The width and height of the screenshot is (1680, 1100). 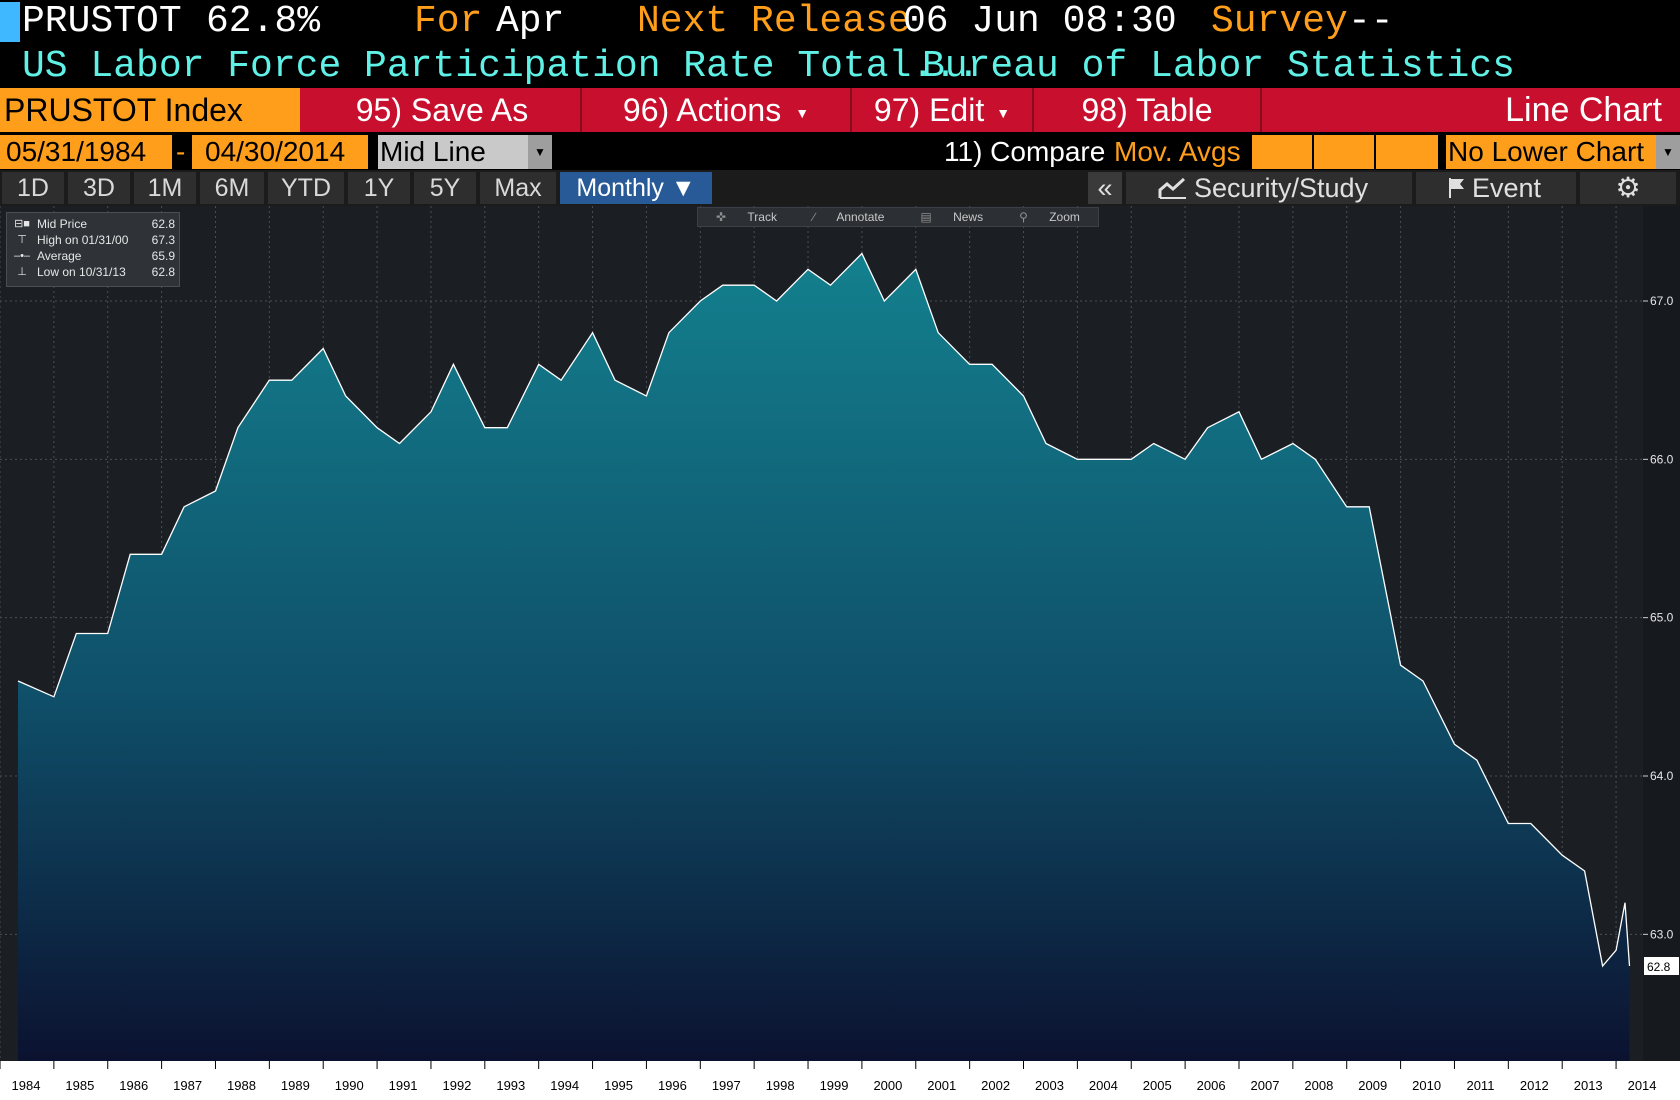 What do you see at coordinates (379, 188) in the screenshot?
I see `period-1y: 1Y` at bounding box center [379, 188].